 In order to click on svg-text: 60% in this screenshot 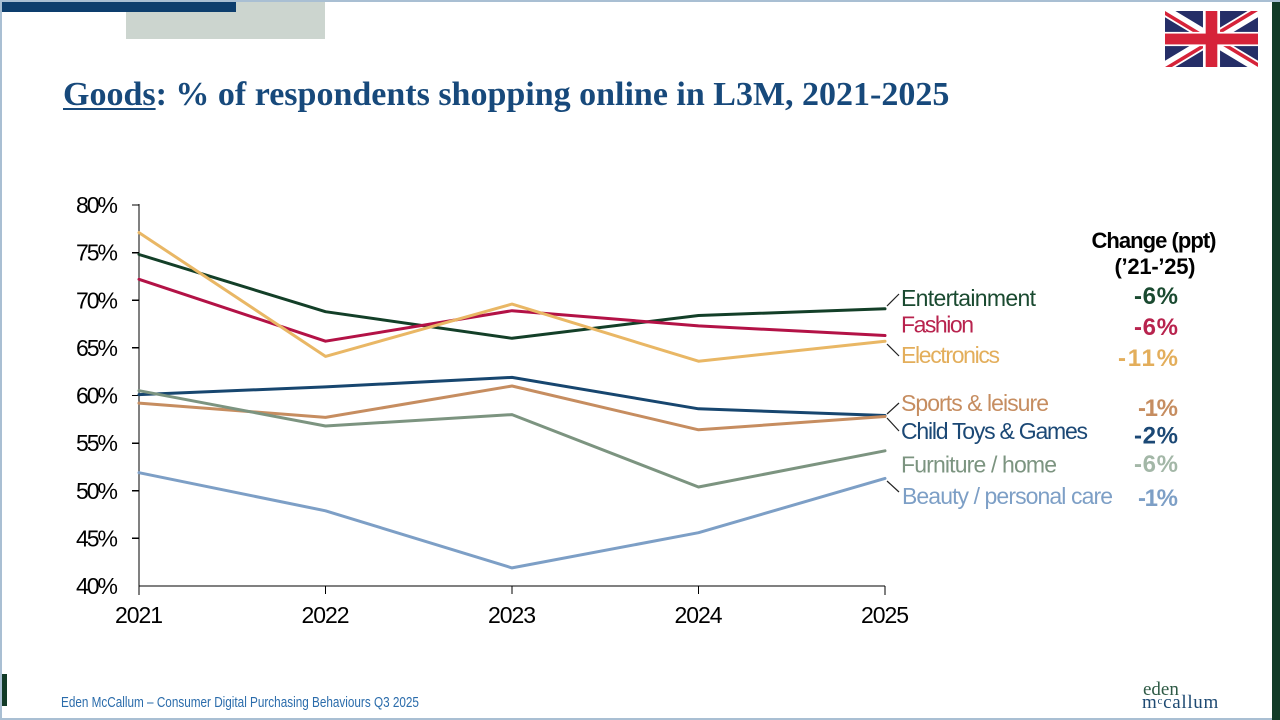, I will do `click(97, 396)`.